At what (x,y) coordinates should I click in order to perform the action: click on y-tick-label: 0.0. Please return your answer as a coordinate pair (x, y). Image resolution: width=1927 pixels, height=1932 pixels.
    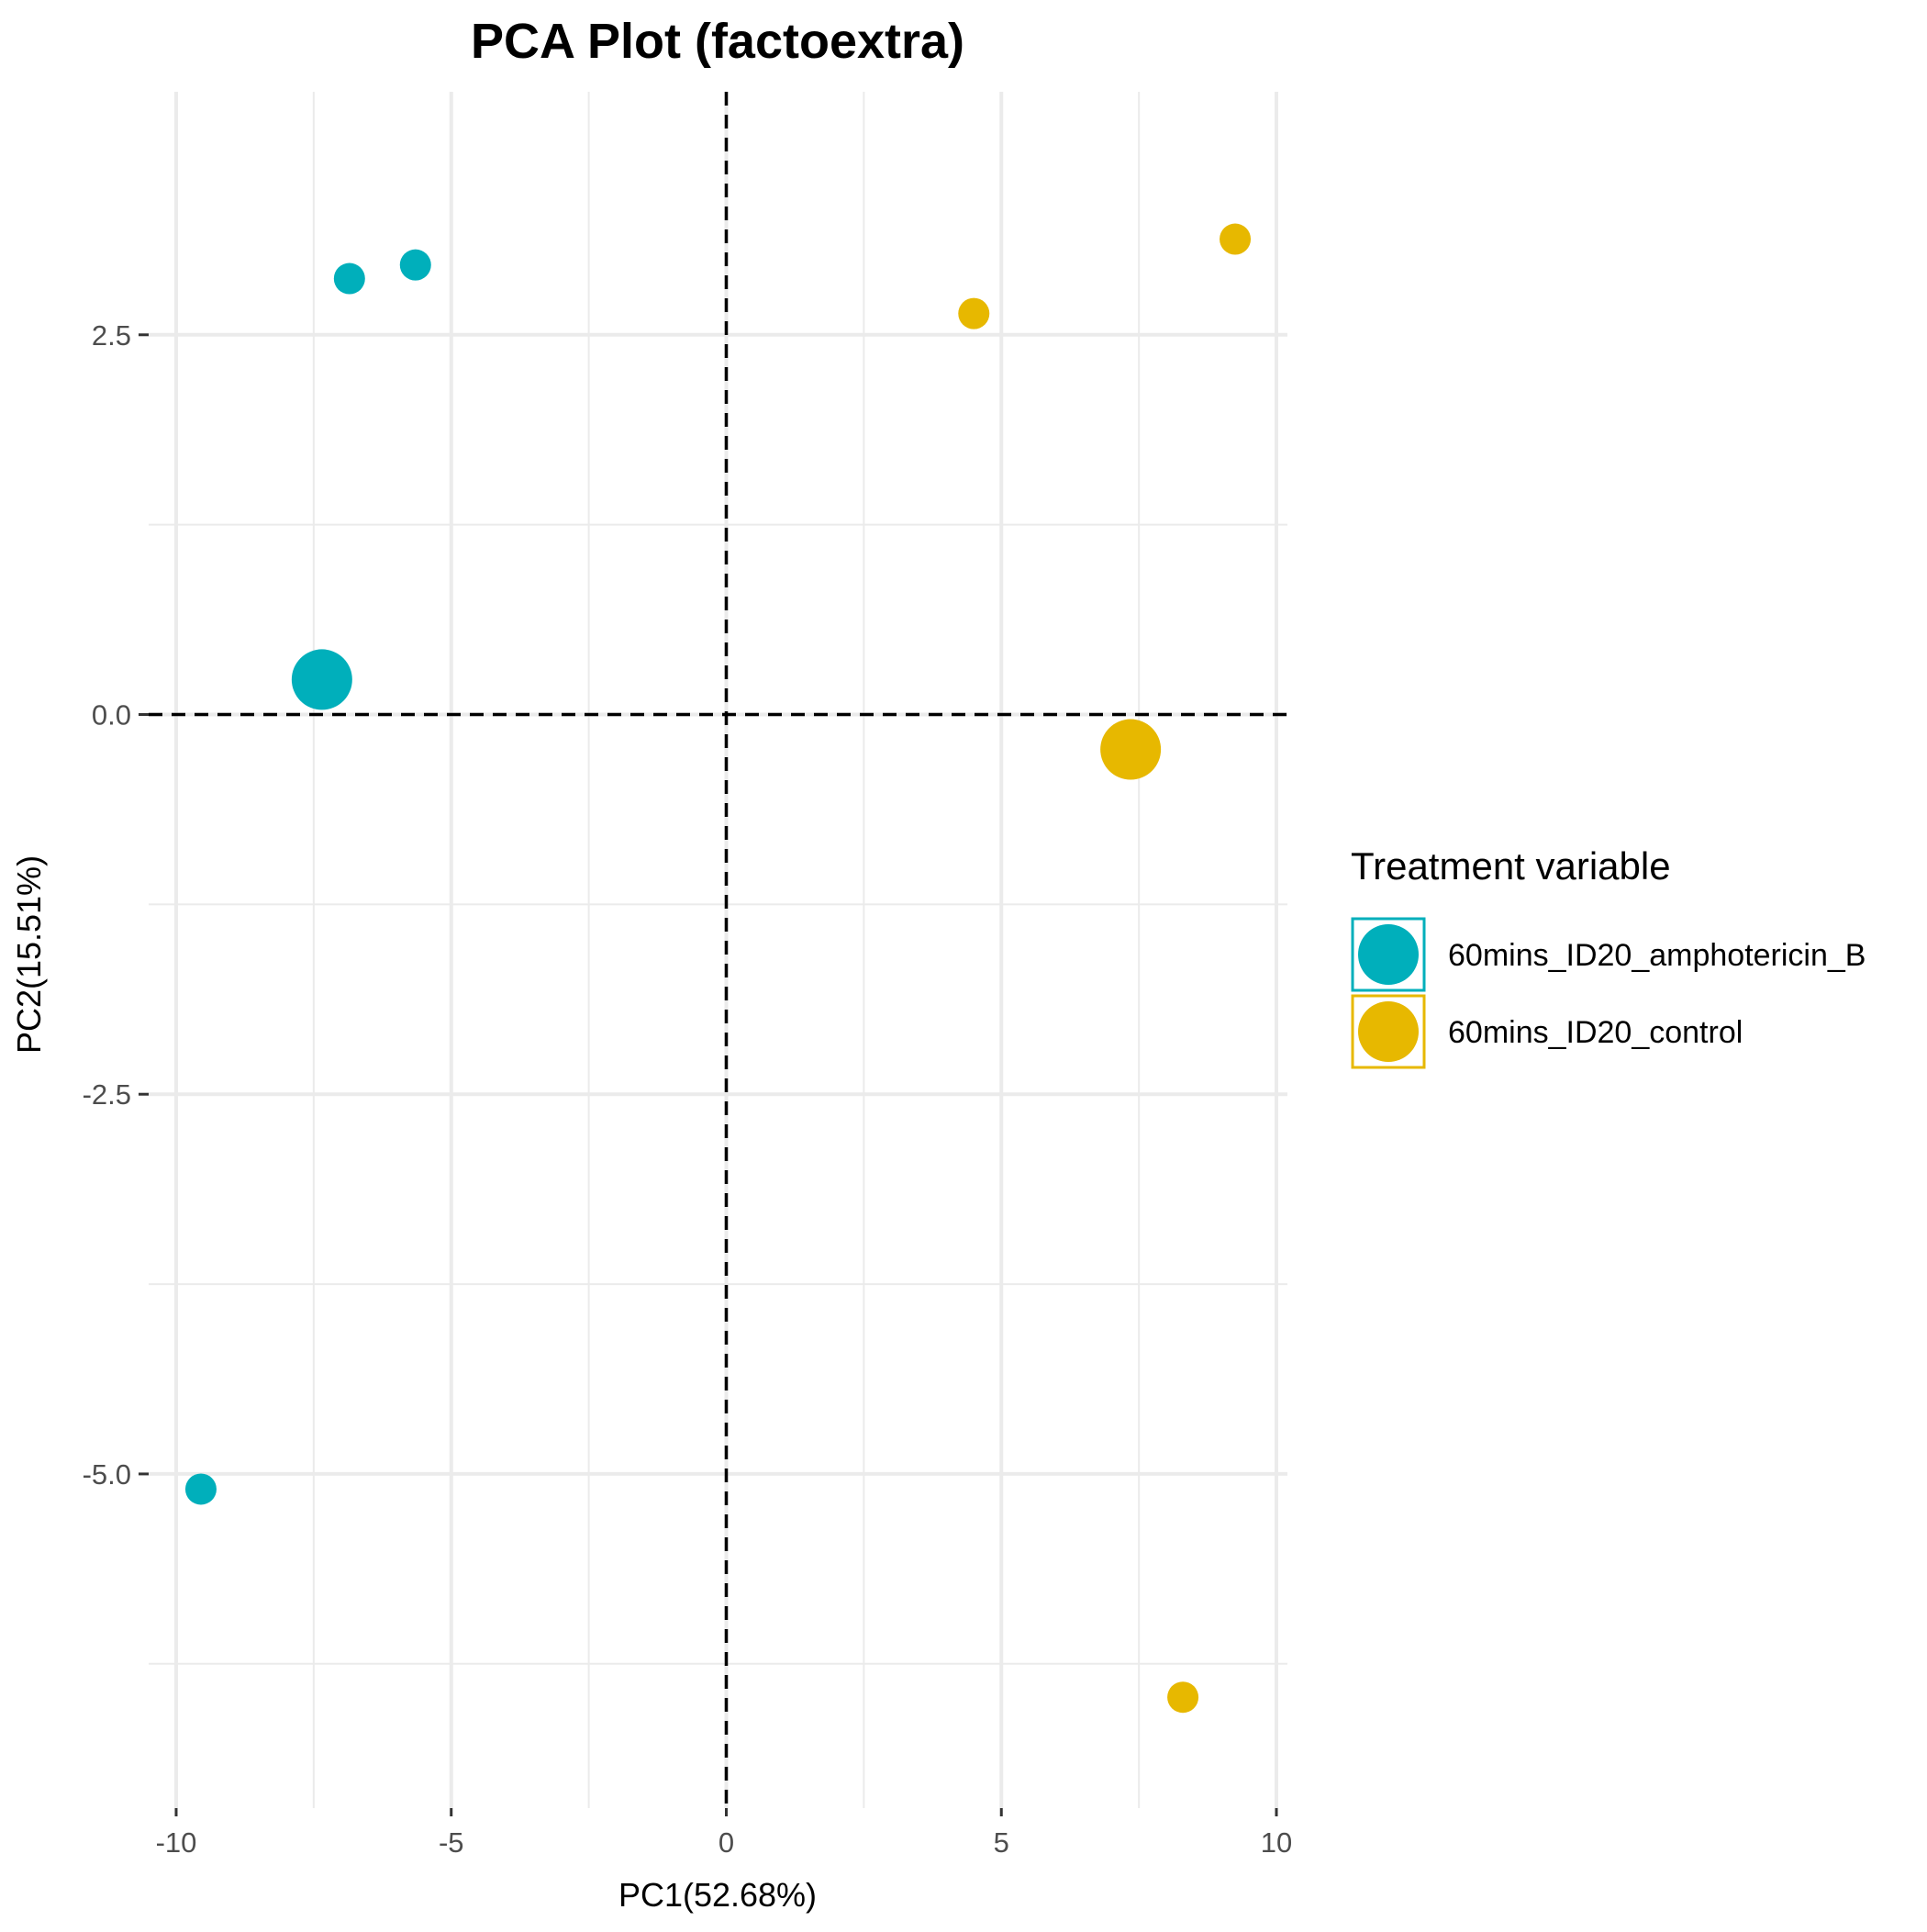
    Looking at the image, I should click on (111, 714).